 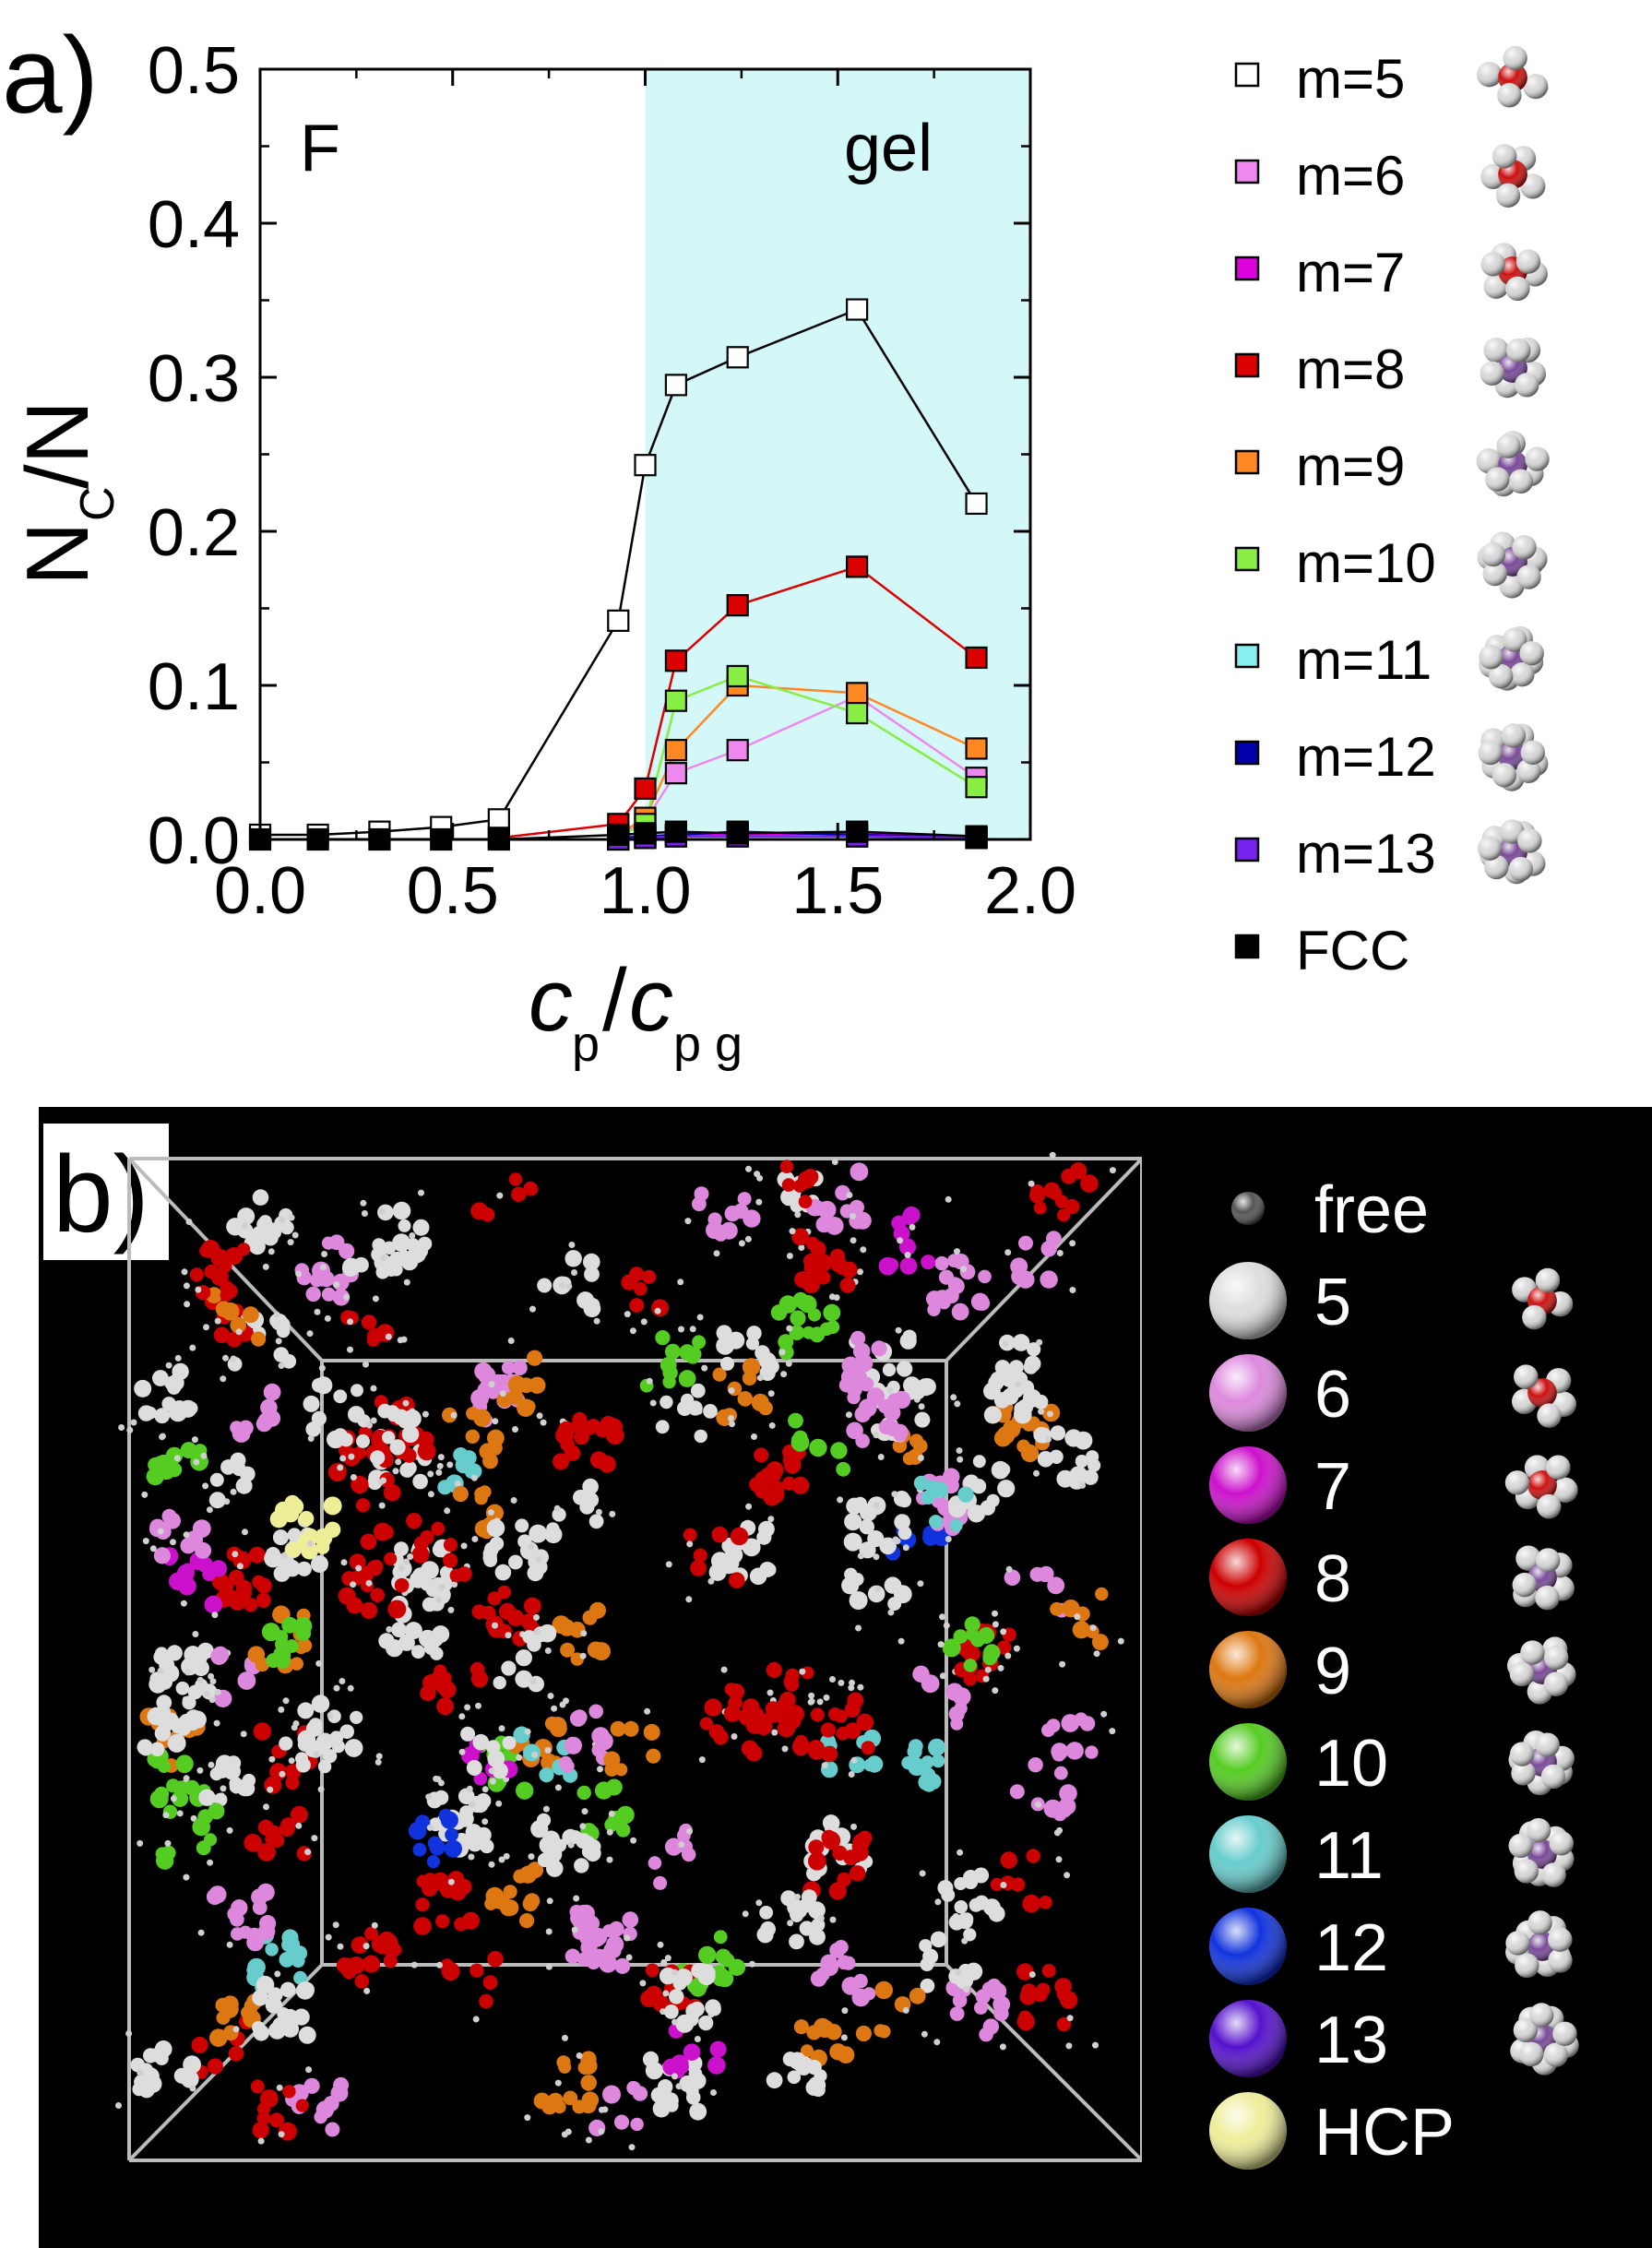 I want to click on particle-1973, so click(x=1053, y=1808).